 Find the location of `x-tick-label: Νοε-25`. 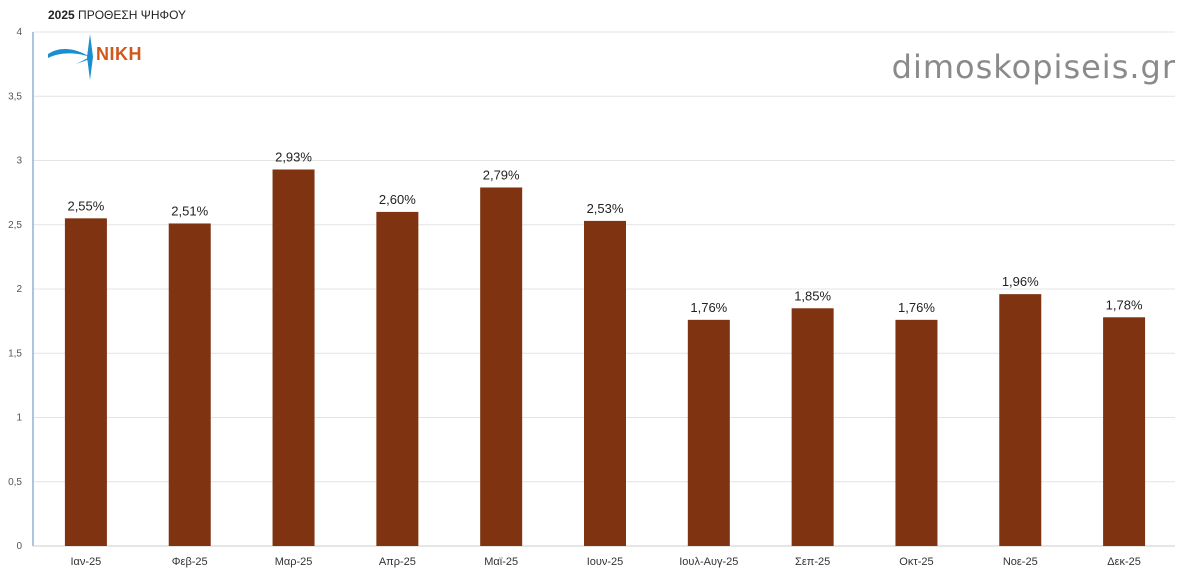

x-tick-label: Νοε-25 is located at coordinates (1020, 562).